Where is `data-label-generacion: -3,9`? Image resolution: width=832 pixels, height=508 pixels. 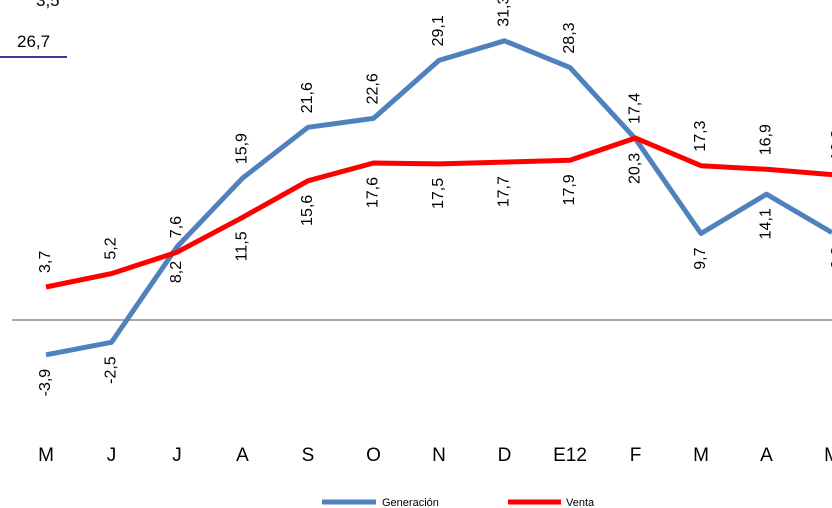
data-label-generacion: -3,9 is located at coordinates (45, 383).